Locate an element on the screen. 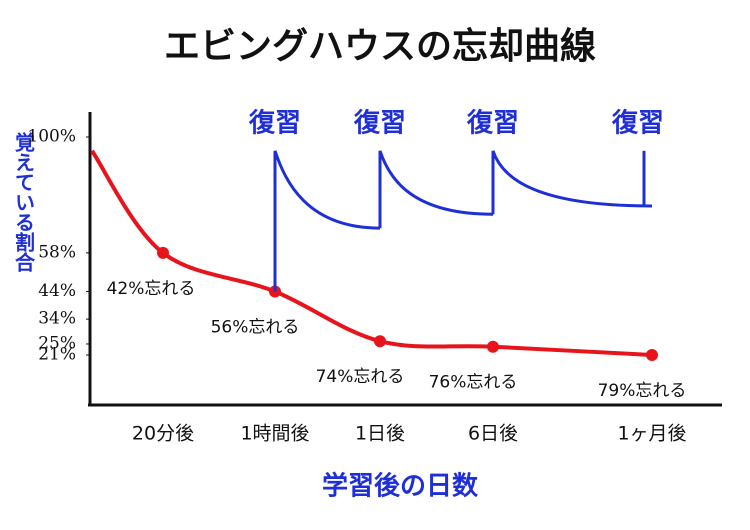 This screenshot has height=530, width=750. y-tick-label: 44% is located at coordinates (57, 291).